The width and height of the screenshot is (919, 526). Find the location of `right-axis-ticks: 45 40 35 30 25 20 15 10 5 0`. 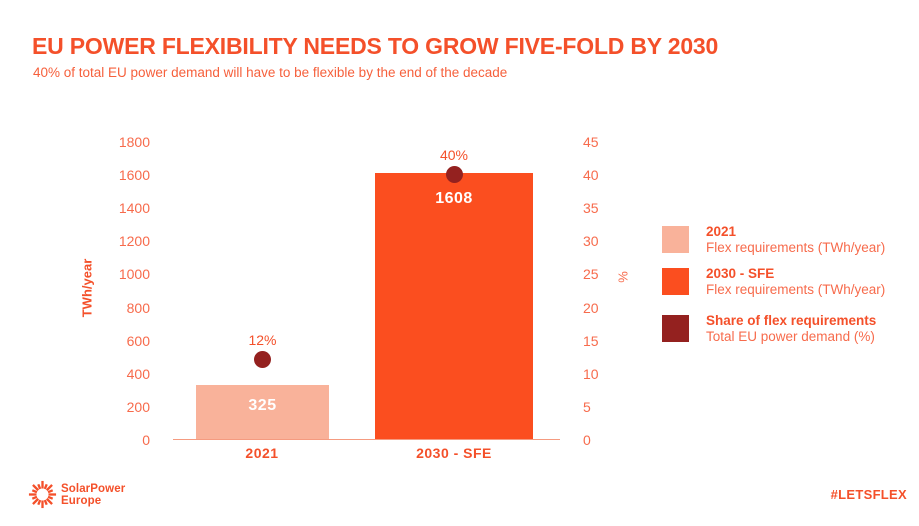

right-axis-ticks: 45 40 35 30 25 20 15 10 5 0 is located at coordinates (603, 291).